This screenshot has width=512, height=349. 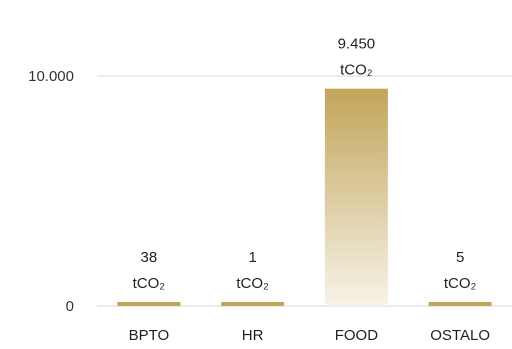 I want to click on y-axis-ticks: 0 10.000, so click(x=51, y=191).